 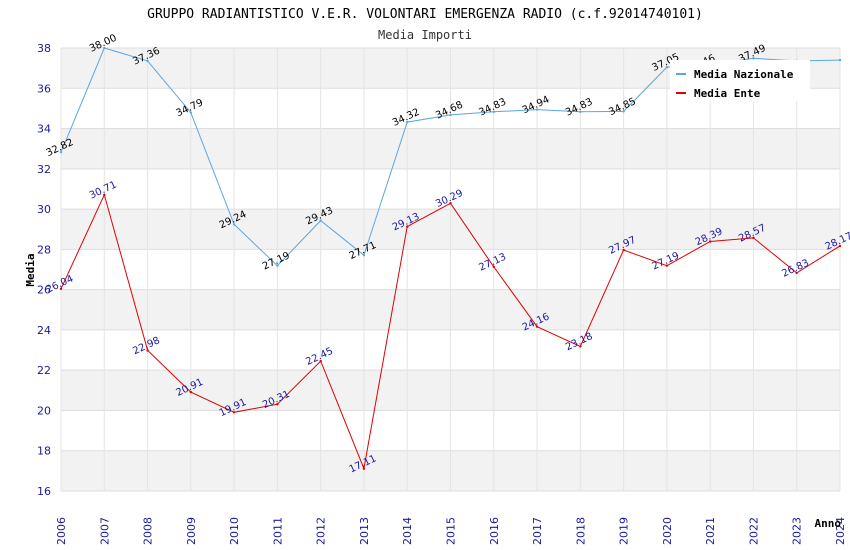 I want to click on y-tick-label: 34, so click(x=44, y=129).